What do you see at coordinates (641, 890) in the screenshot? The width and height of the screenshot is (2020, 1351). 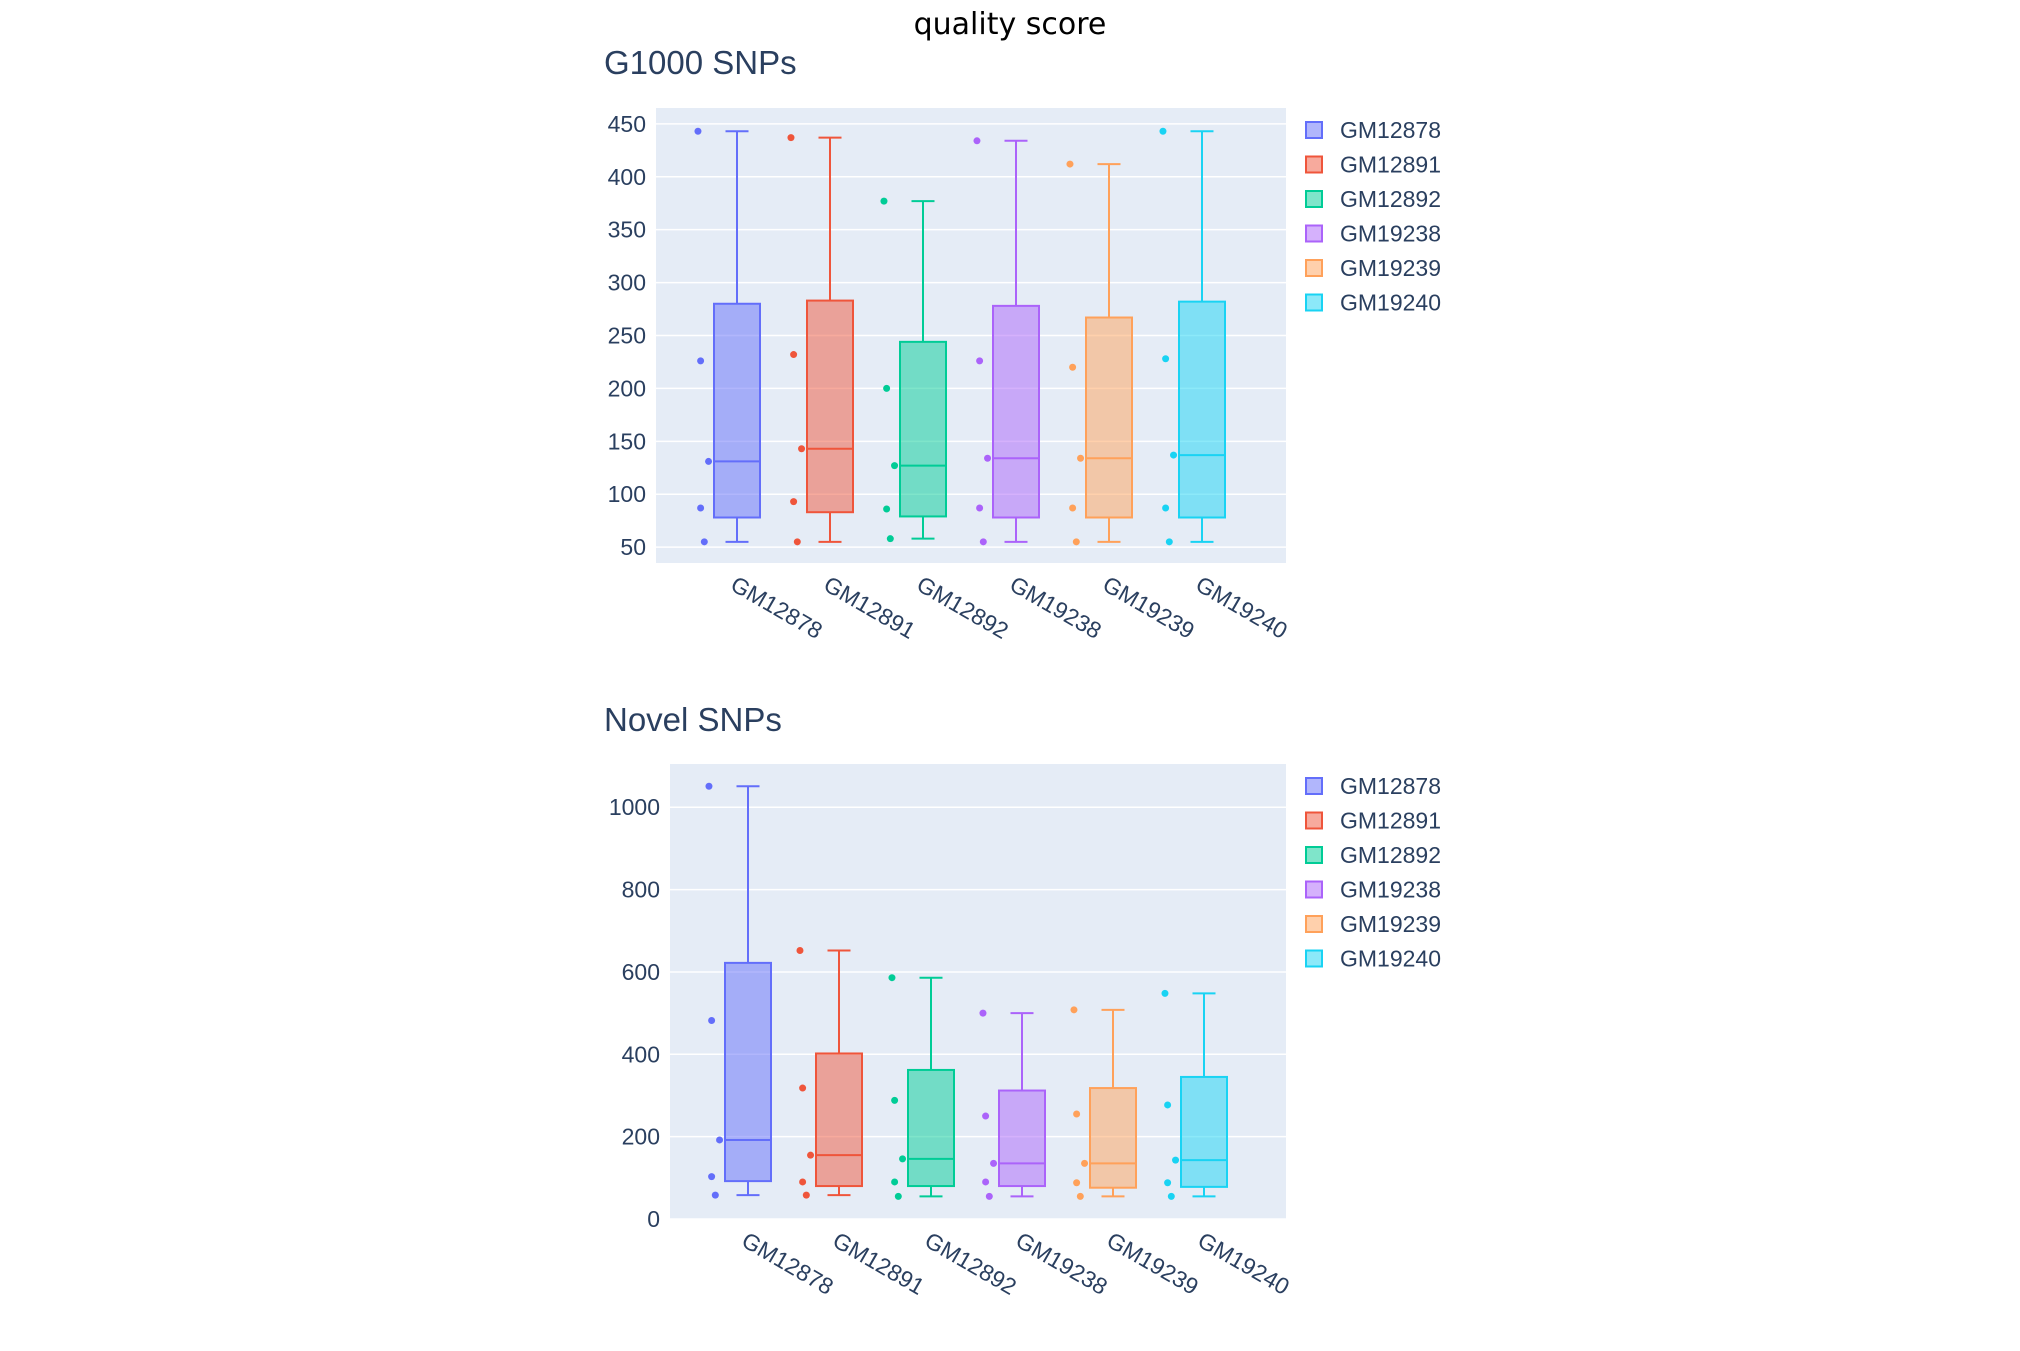 I see `y-tick-label: 800` at bounding box center [641, 890].